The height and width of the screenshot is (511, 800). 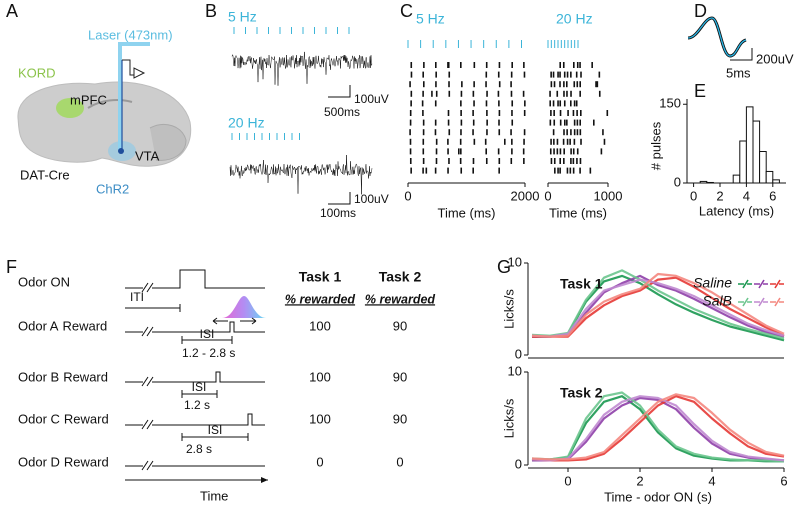 I want to click on brain-fold, so click(x=110, y=104).